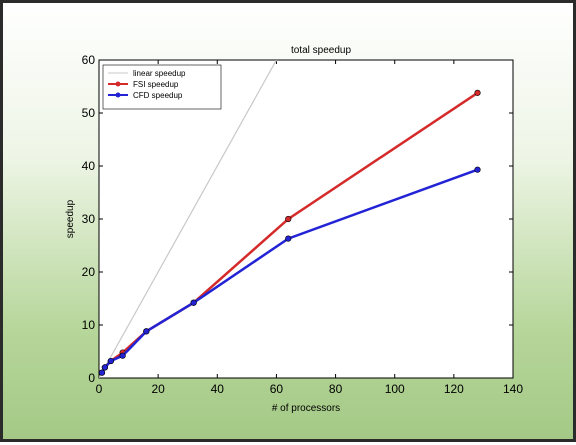  Describe the element at coordinates (91, 378) in the screenshot. I see `y-tick-label: 0` at that location.